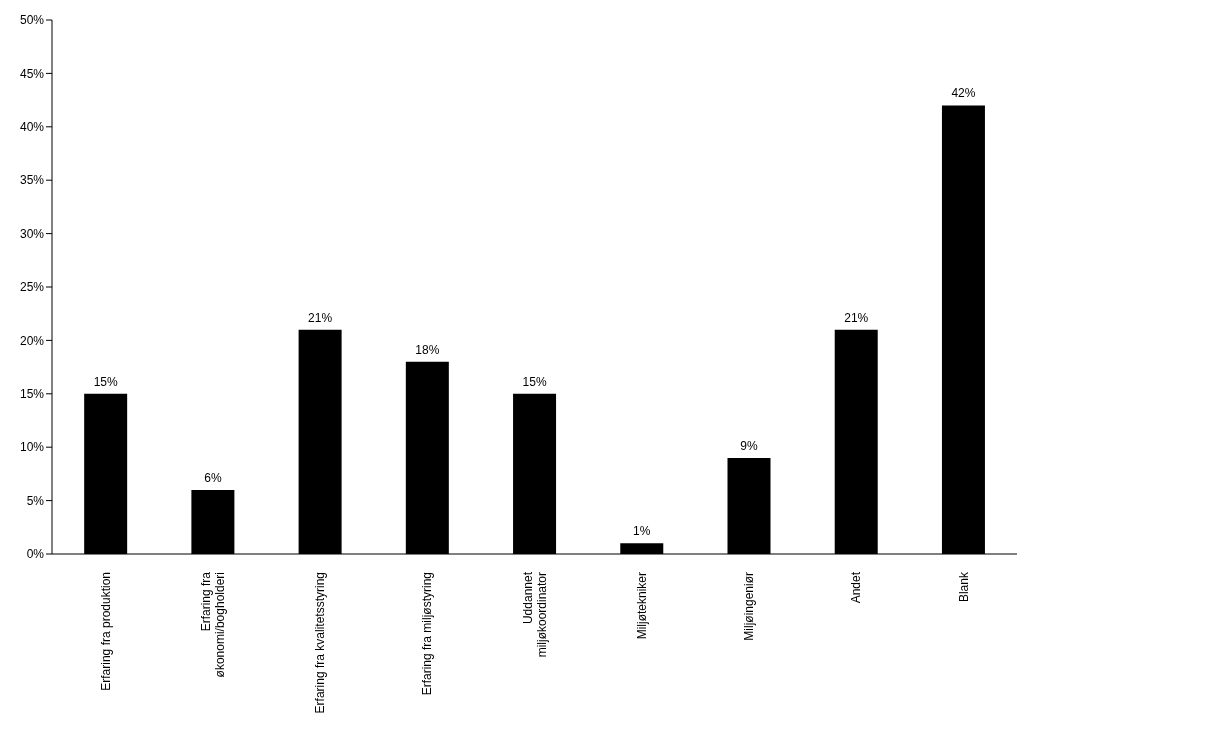 This screenshot has width=1212, height=754. Describe the element at coordinates (32, 447) in the screenshot. I see `y-tick-label: 10%` at that location.